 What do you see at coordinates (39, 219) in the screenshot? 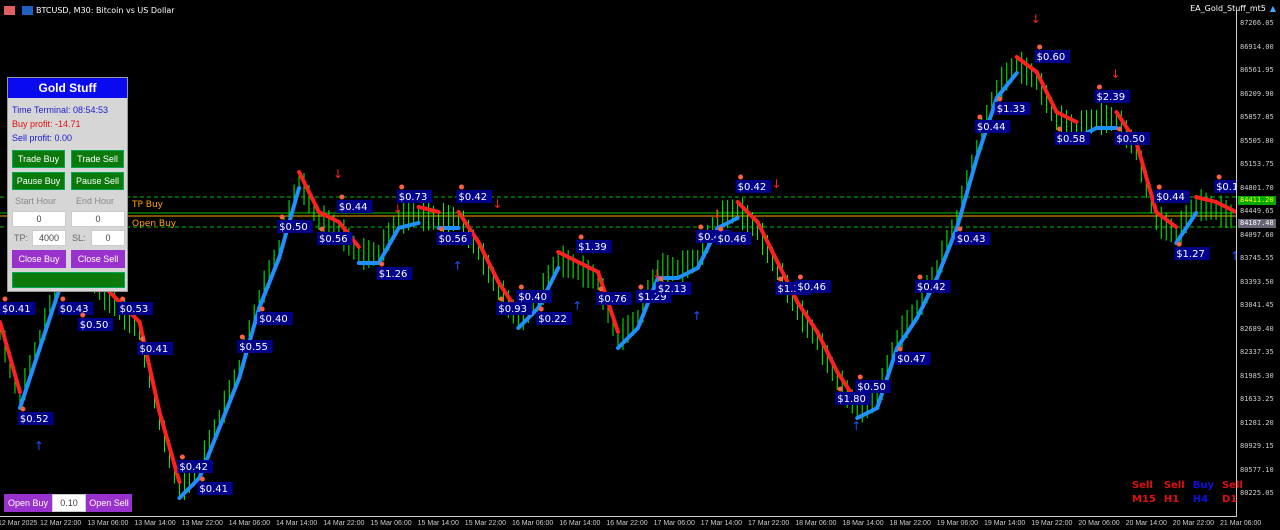
I see `start-hour-input: 0` at bounding box center [39, 219].